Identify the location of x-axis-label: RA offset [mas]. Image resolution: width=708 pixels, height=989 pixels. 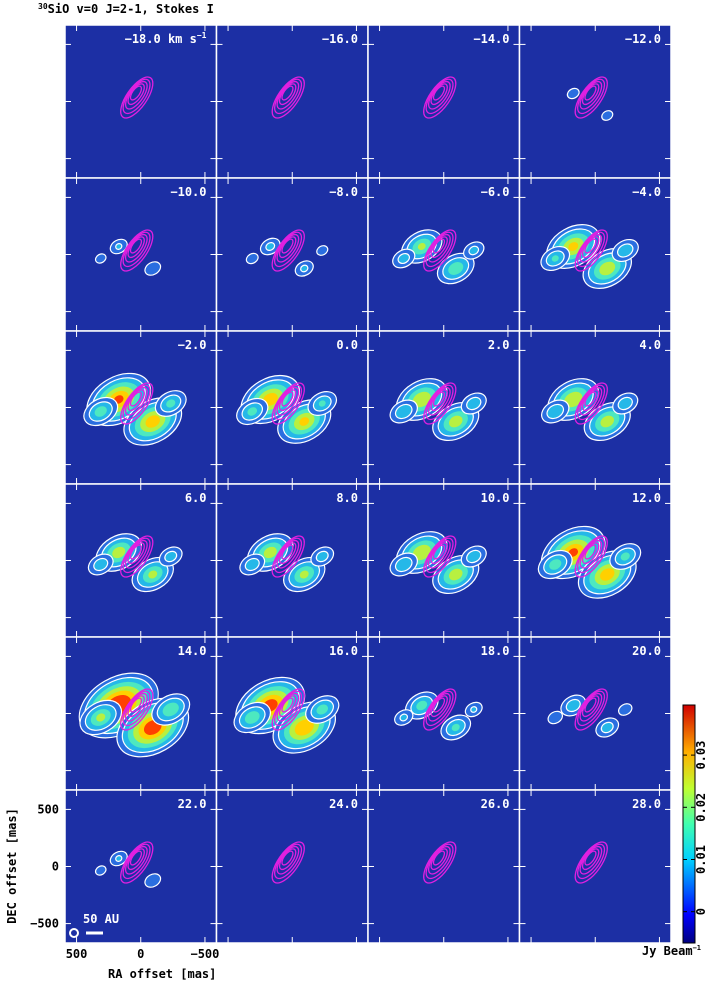
(162, 974).